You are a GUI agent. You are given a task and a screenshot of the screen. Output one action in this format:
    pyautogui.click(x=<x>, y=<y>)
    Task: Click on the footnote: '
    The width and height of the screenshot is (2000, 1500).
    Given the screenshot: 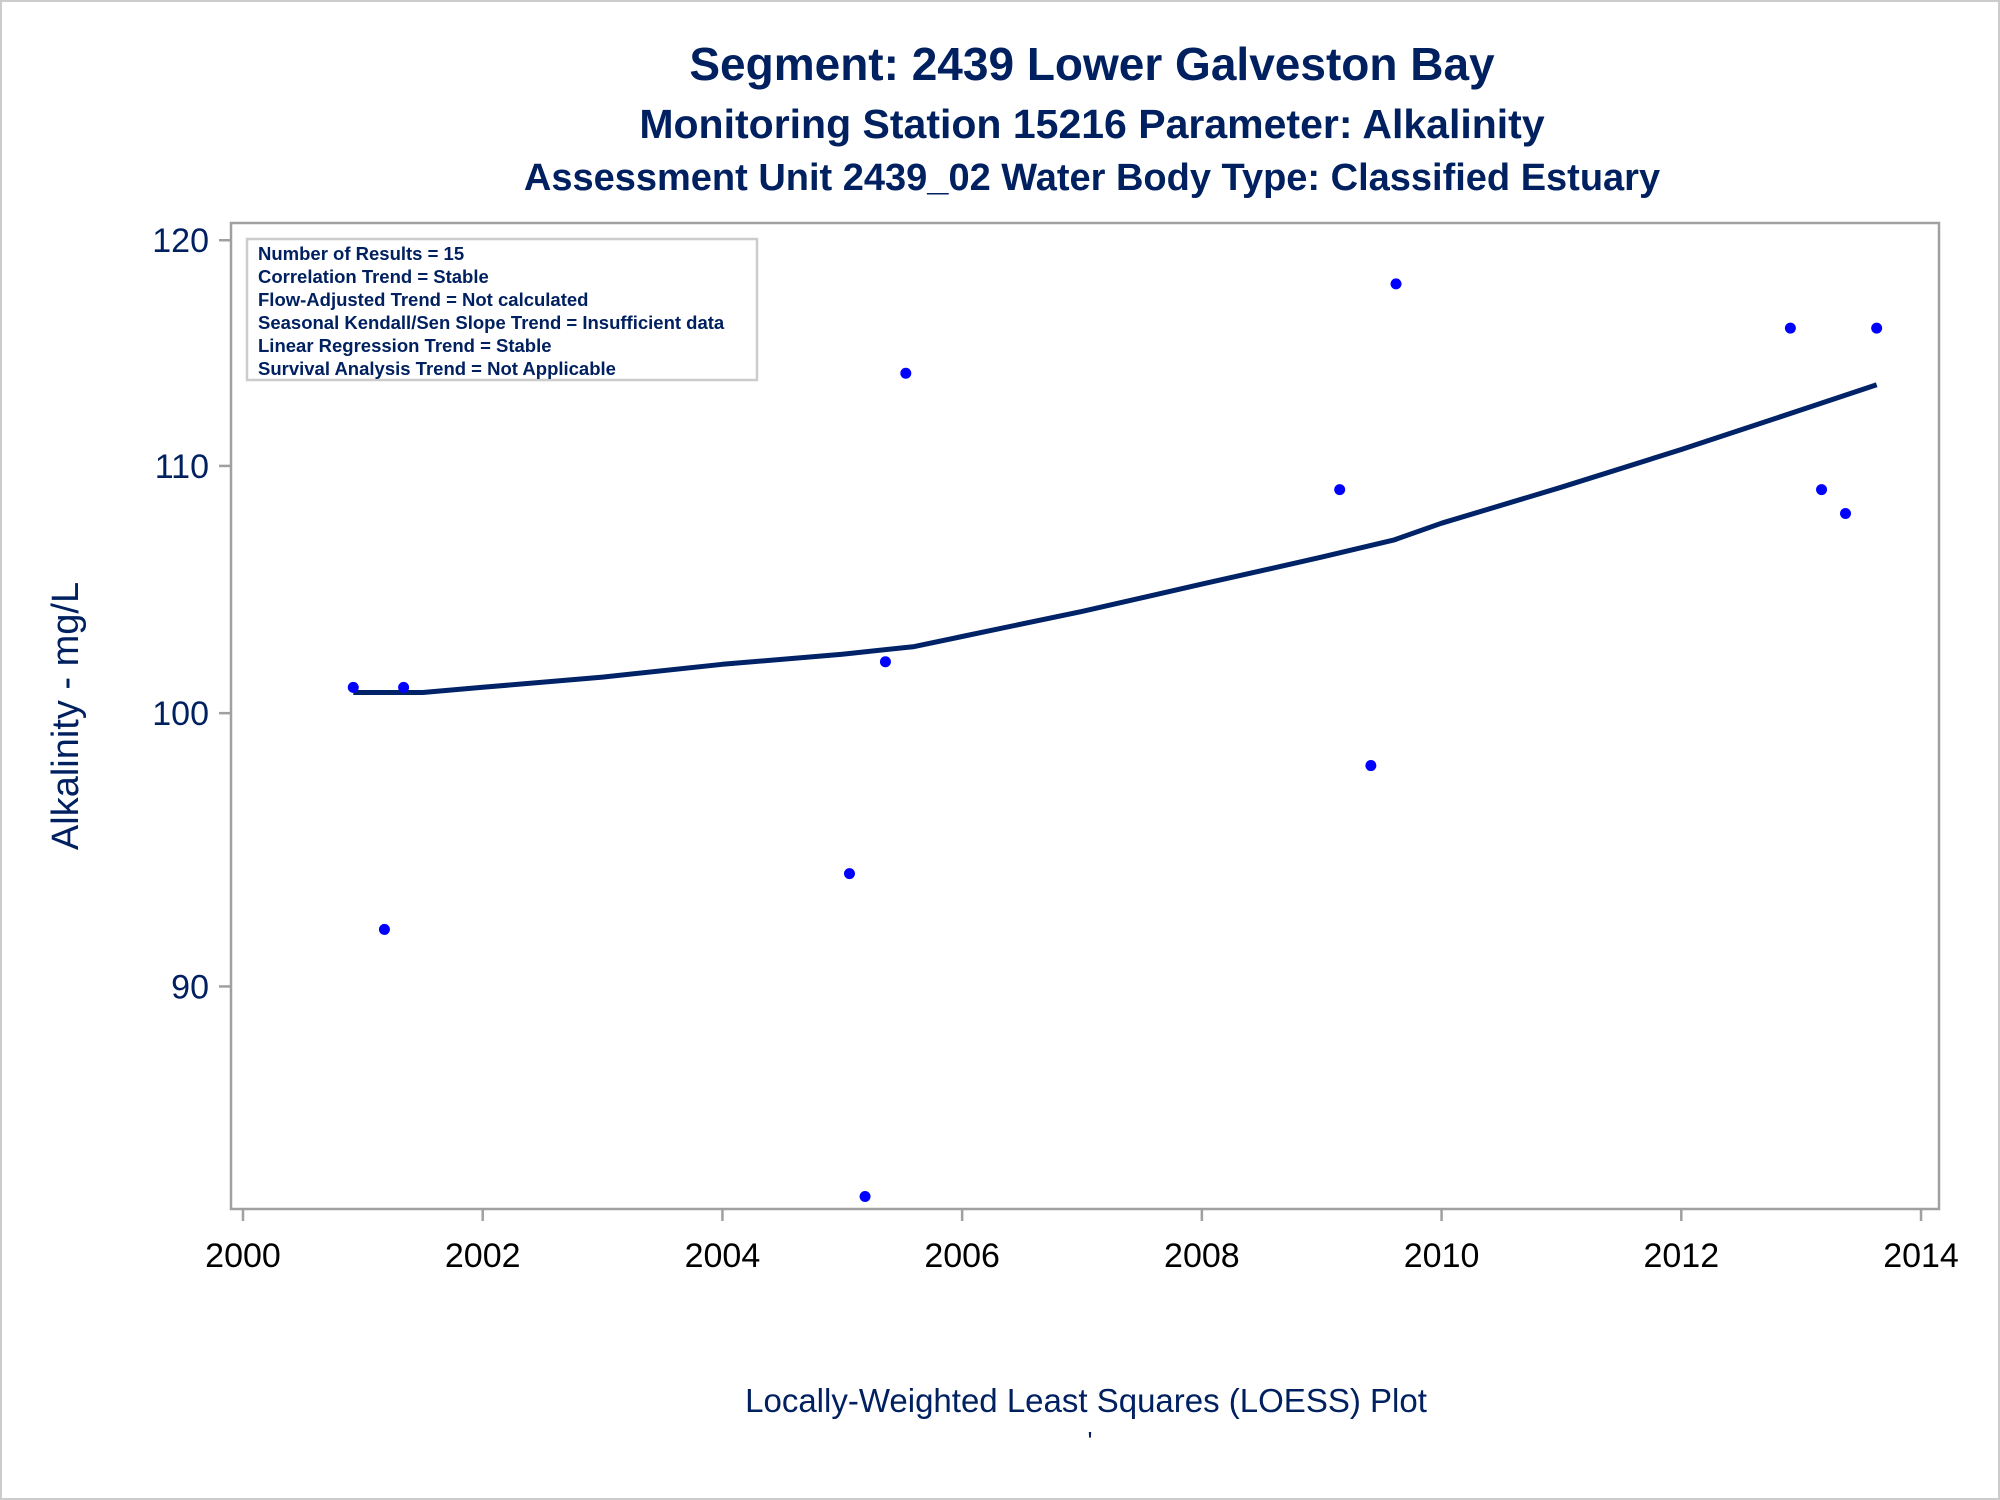 What is the action you would take?
    pyautogui.click(x=1090, y=1441)
    